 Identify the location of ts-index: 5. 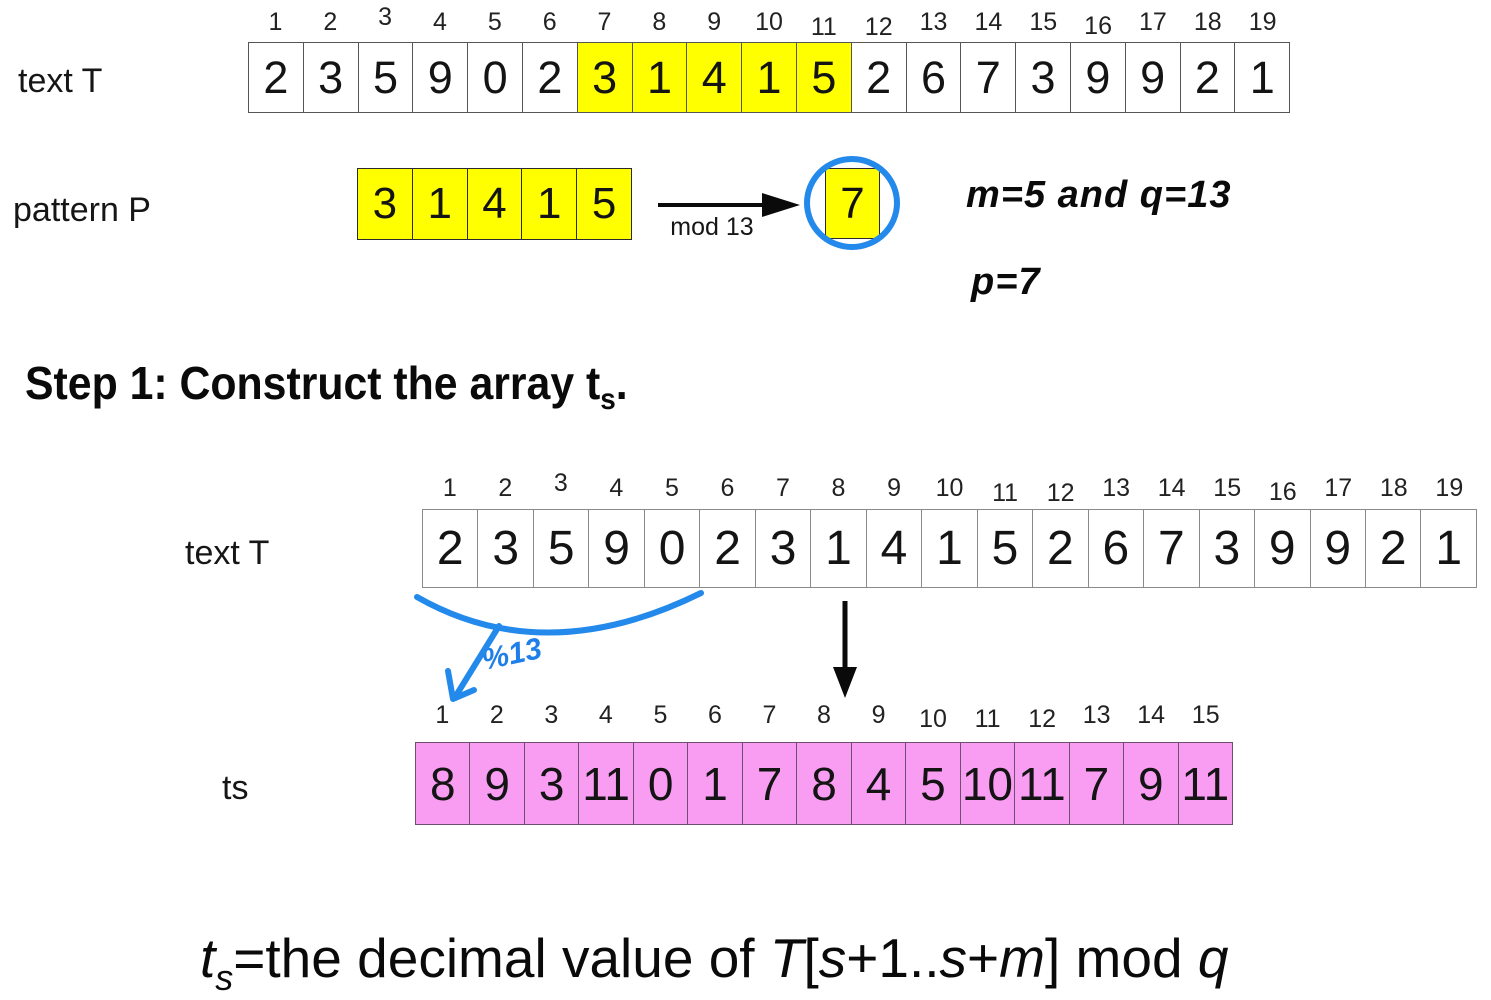
(660, 714).